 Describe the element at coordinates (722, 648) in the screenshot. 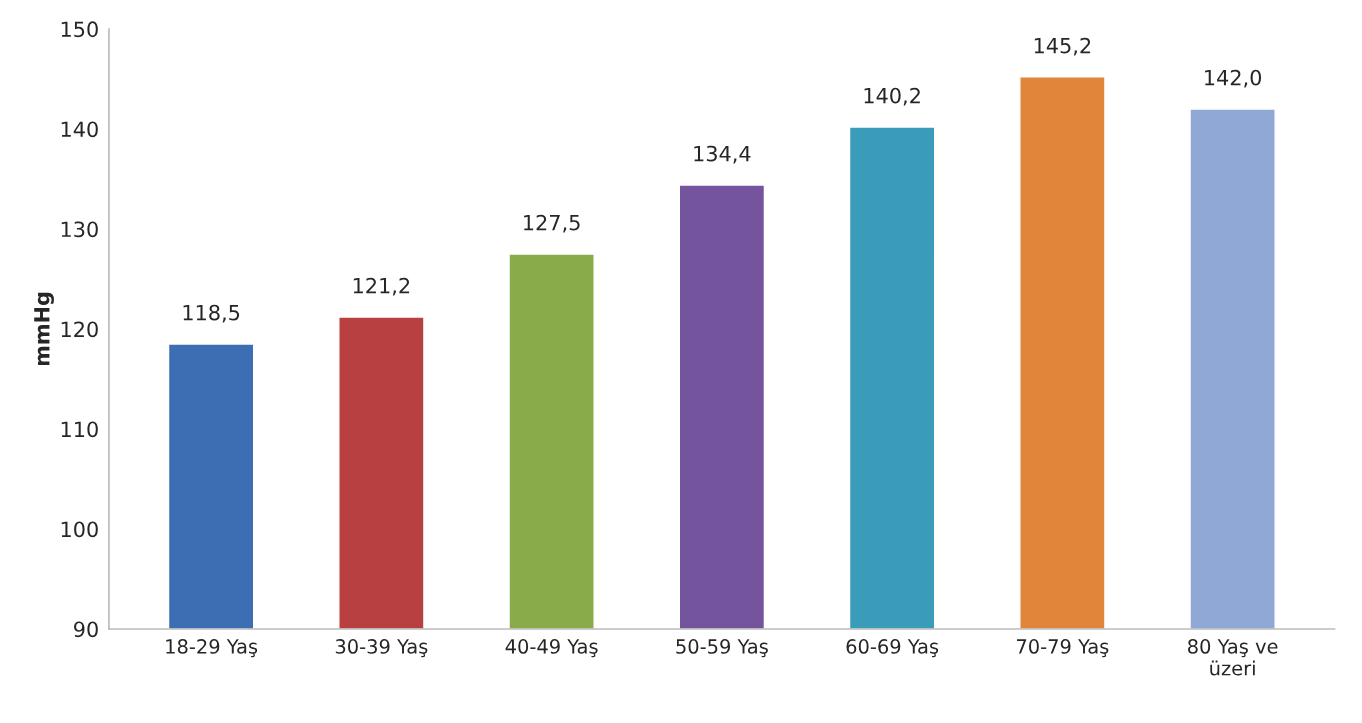

I see `x-tick-label: 50-59 Yaş` at that location.